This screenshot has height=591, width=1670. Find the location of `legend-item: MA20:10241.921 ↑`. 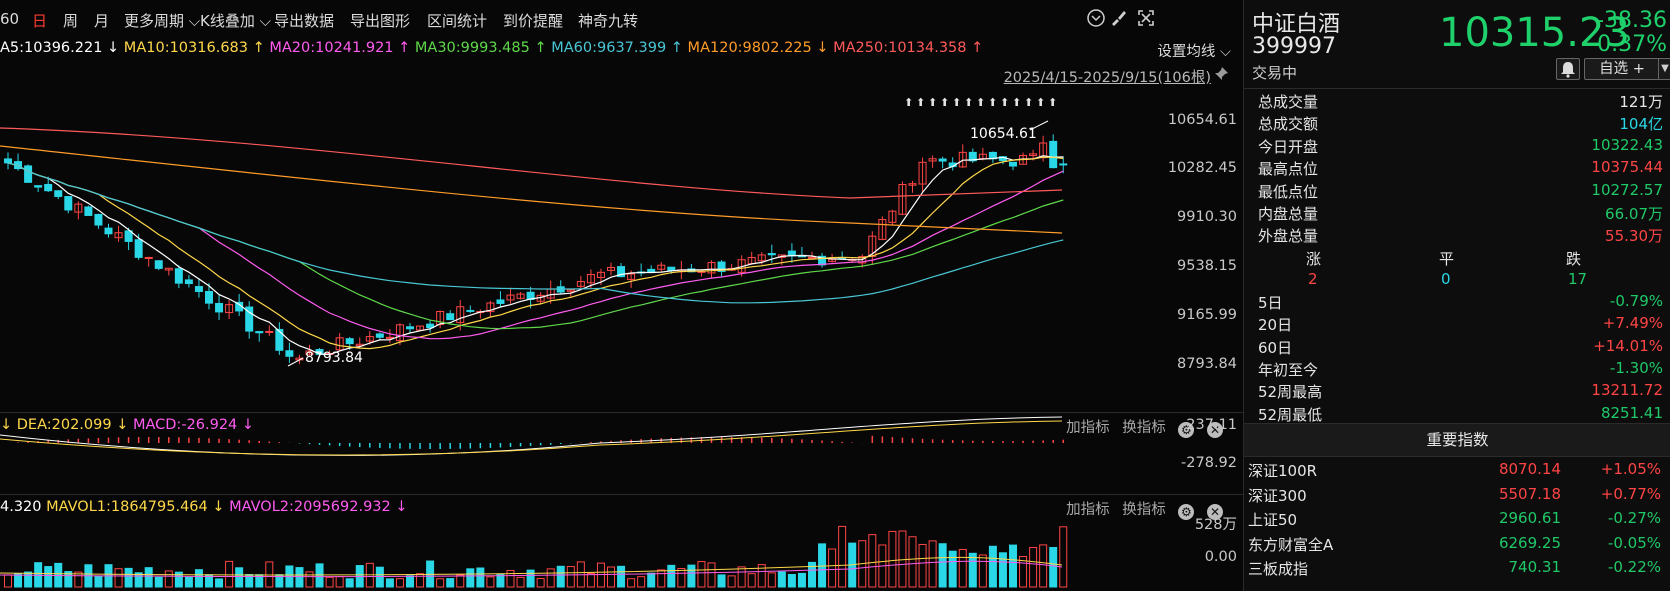

legend-item: MA20:10241.921 ↑ is located at coordinates (337, 48).